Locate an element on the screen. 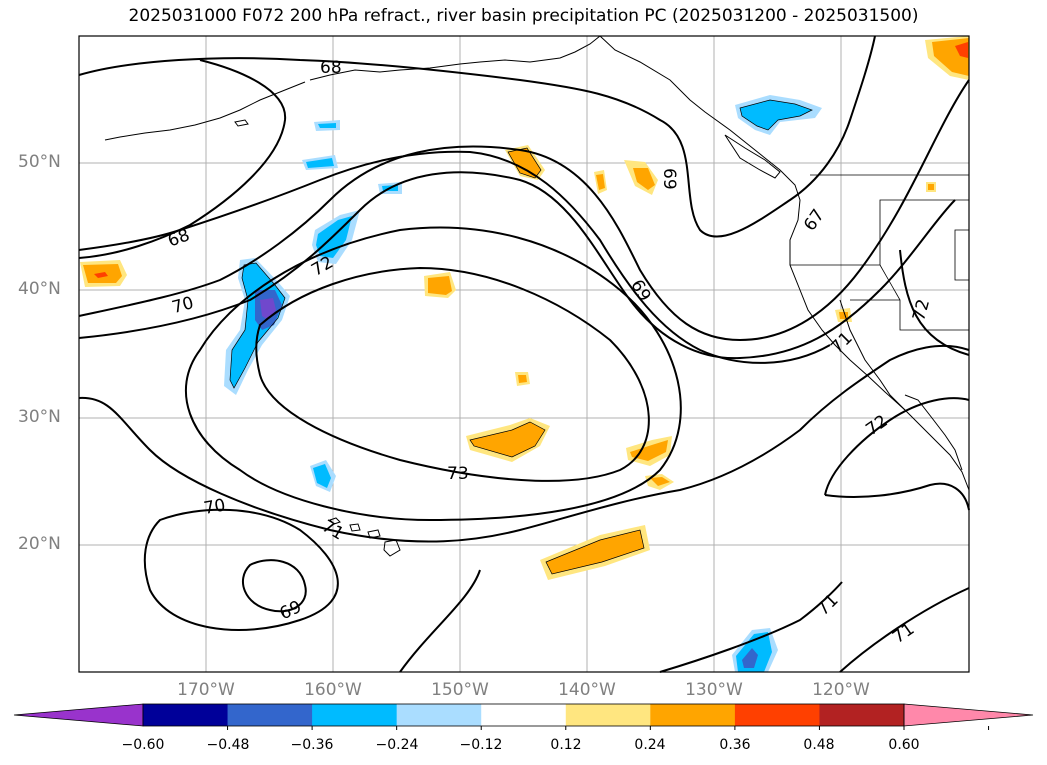 The image size is (1047, 765). contour-label: 69 is located at coordinates (669, 179).